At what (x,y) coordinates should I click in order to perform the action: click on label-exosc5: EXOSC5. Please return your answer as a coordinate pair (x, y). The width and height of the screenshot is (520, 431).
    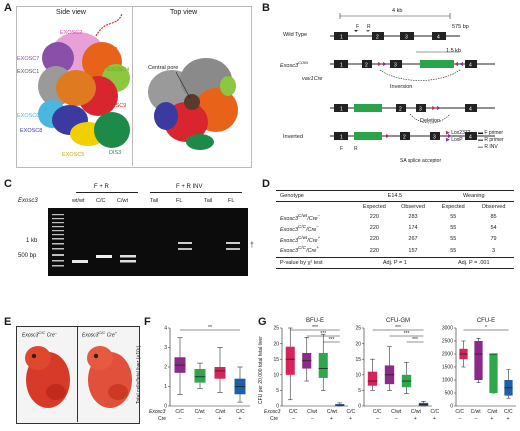
    Looking at the image, I should click on (73, 155).